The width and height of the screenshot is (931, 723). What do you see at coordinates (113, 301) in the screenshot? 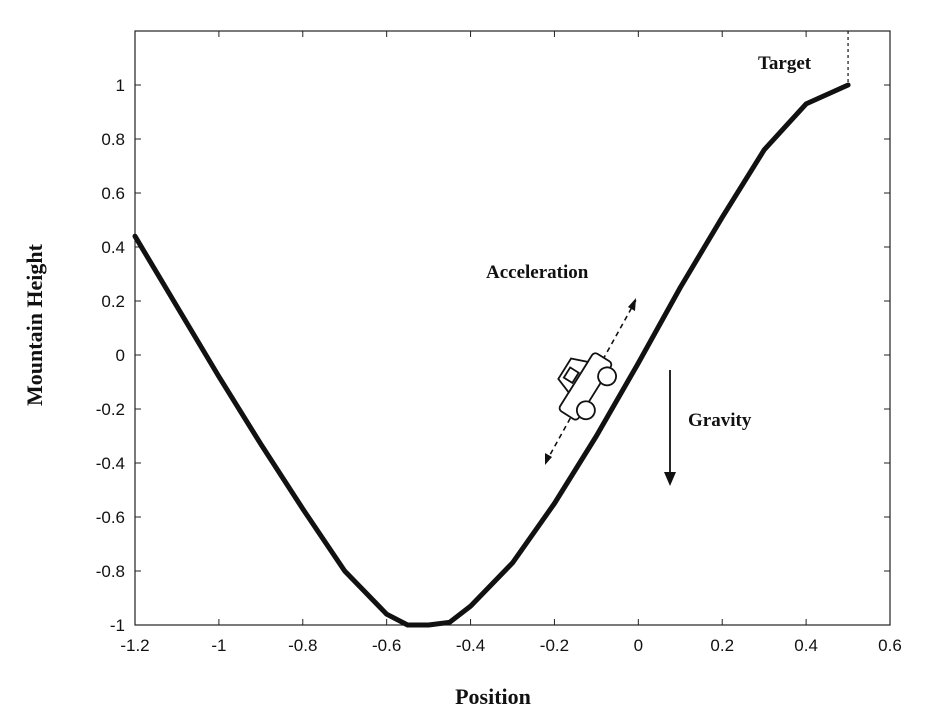
I see `y-tick-label: 0.2` at bounding box center [113, 301].